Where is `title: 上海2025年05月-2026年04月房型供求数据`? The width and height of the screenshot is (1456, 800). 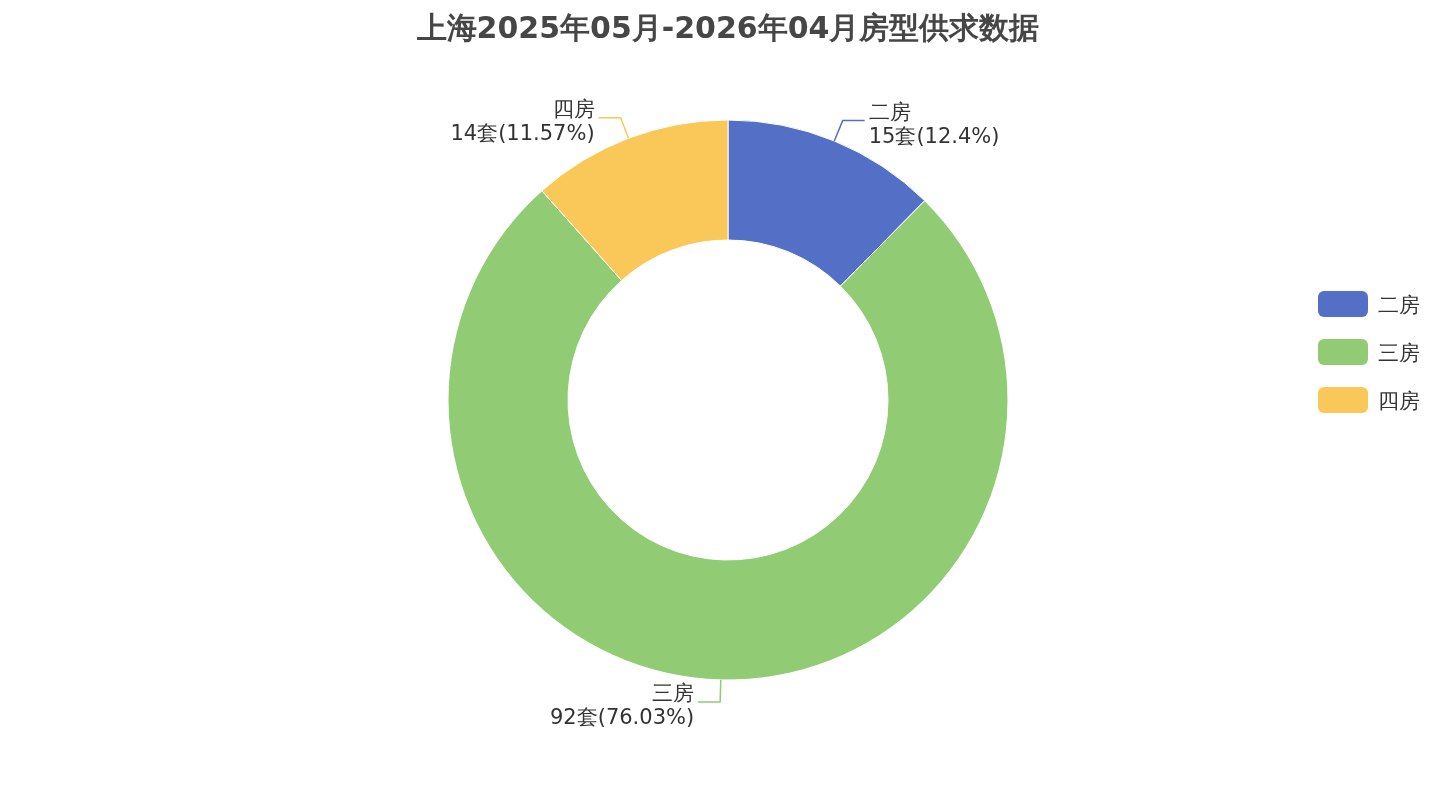
title: 上海2025年05月-2026年04月房型供求数据 is located at coordinates (728, 27).